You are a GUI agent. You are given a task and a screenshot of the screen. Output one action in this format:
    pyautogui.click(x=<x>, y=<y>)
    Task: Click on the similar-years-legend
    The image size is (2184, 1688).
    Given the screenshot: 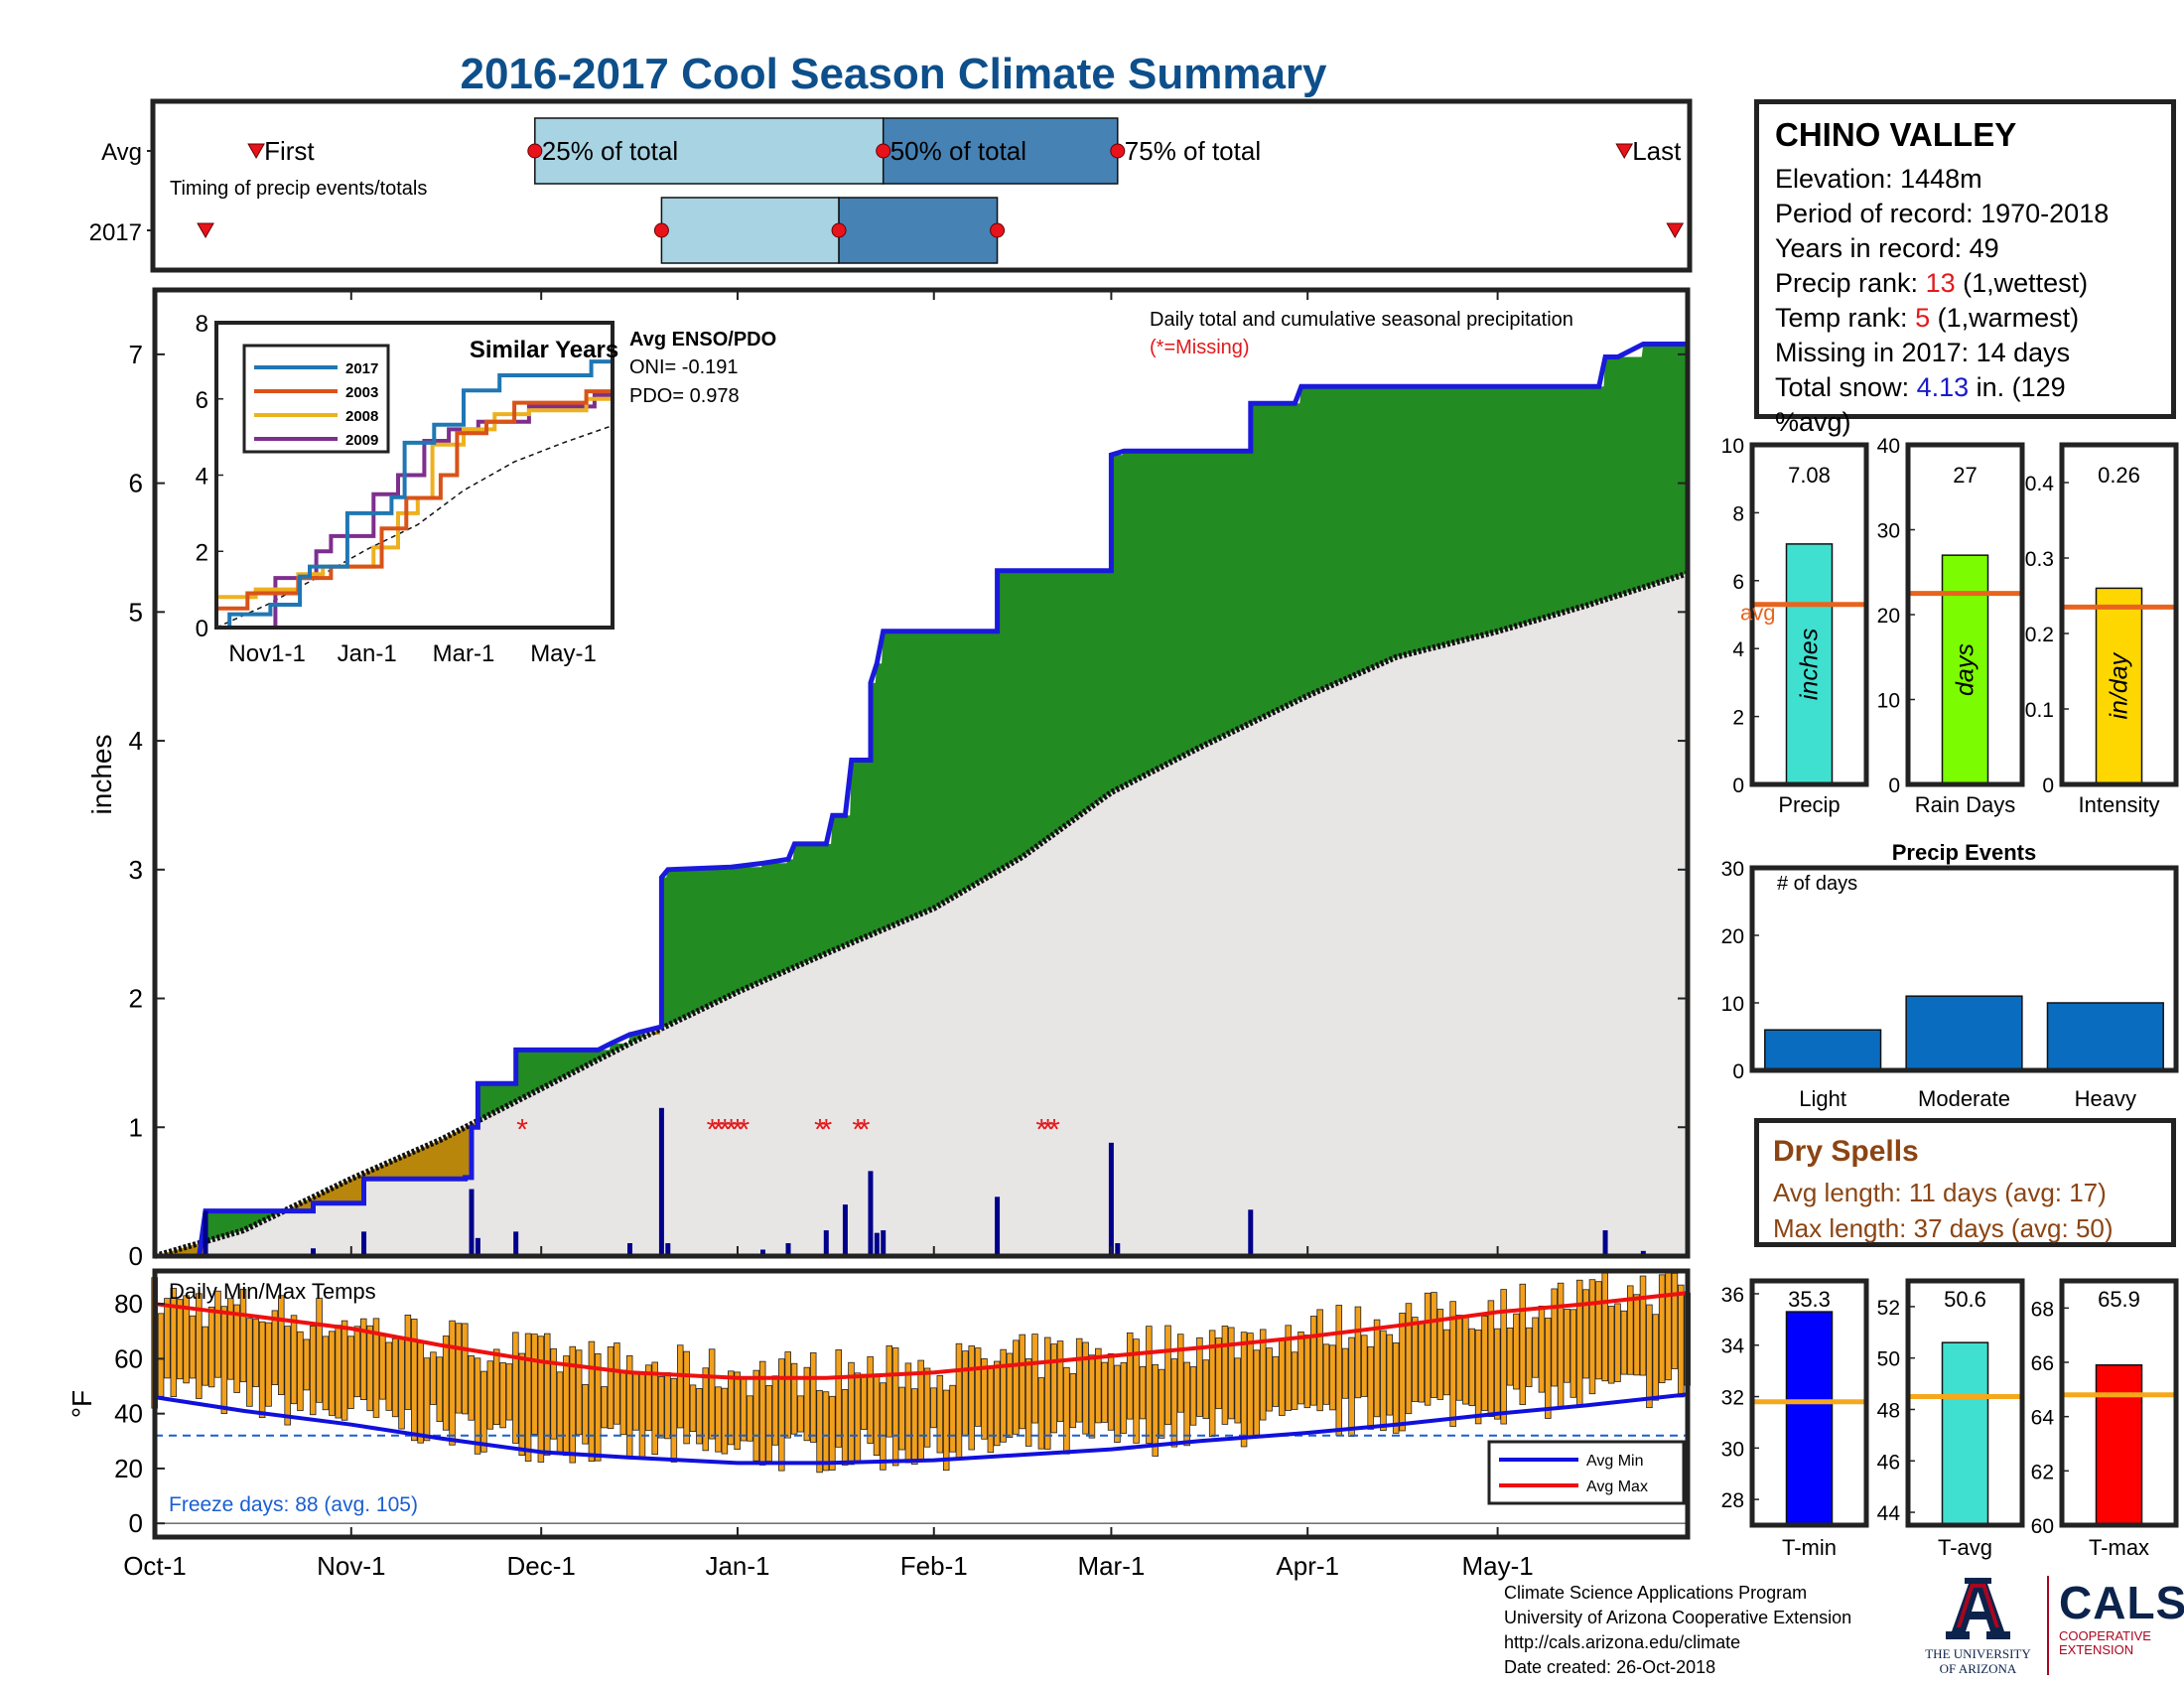 What is the action you would take?
    pyautogui.click(x=316, y=399)
    